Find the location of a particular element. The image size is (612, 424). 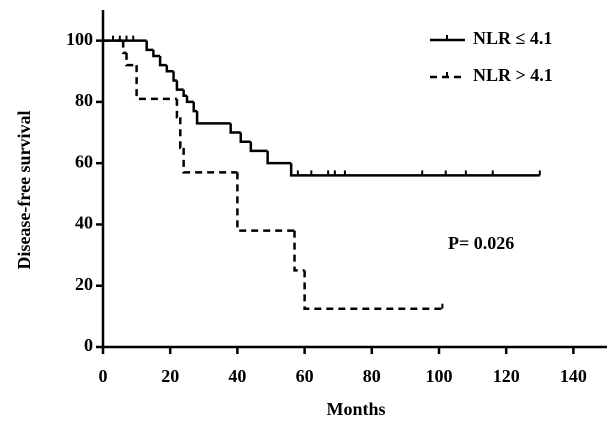

x-tick-label: 80 is located at coordinates (372, 376).